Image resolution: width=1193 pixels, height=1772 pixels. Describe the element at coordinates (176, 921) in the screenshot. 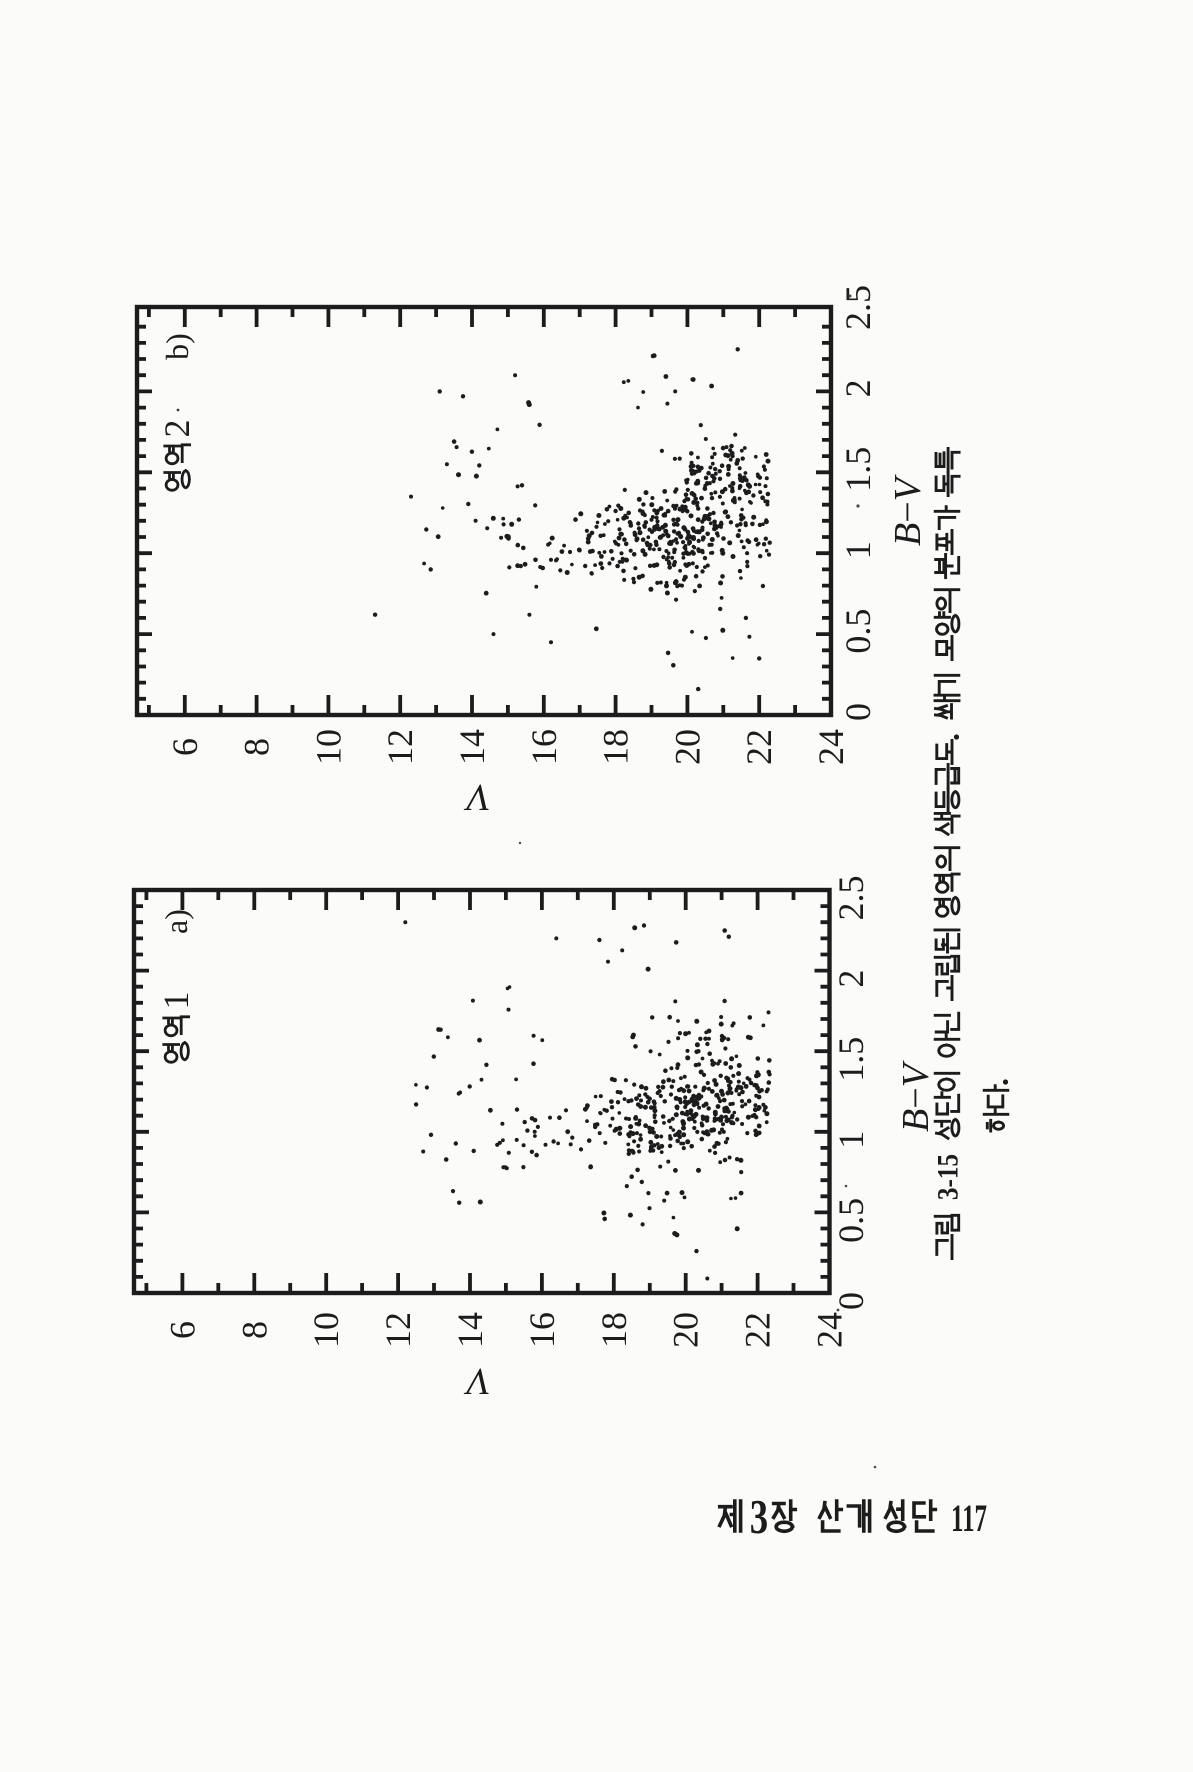

I see `svg-text: a)` at that location.